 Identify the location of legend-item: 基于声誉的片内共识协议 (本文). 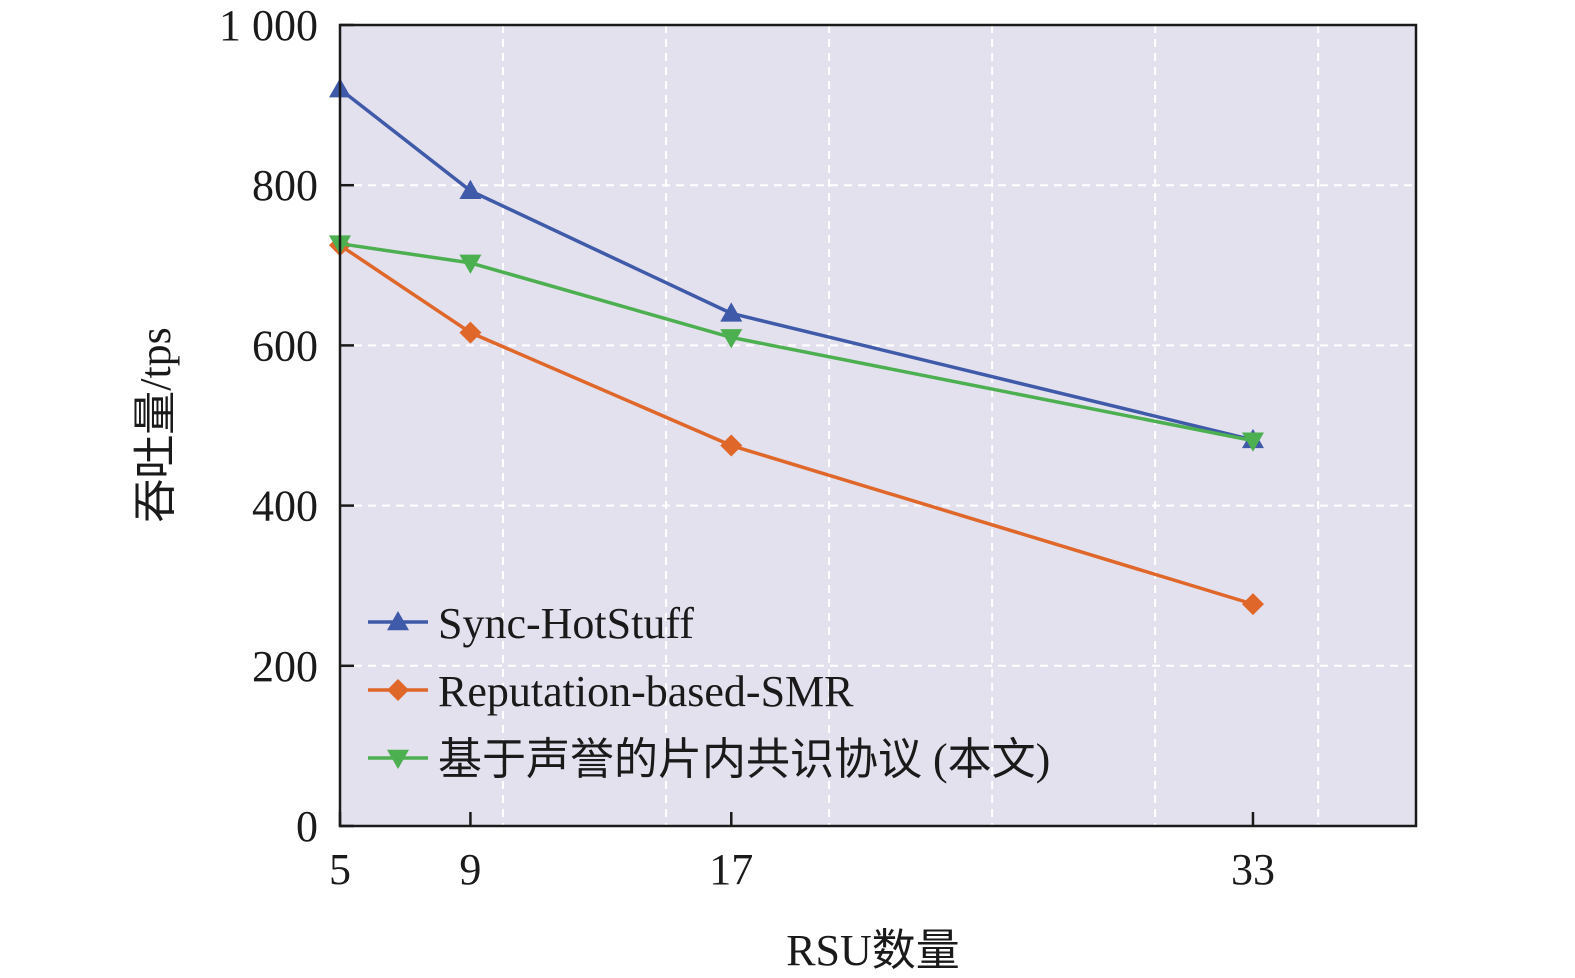
(709, 759).